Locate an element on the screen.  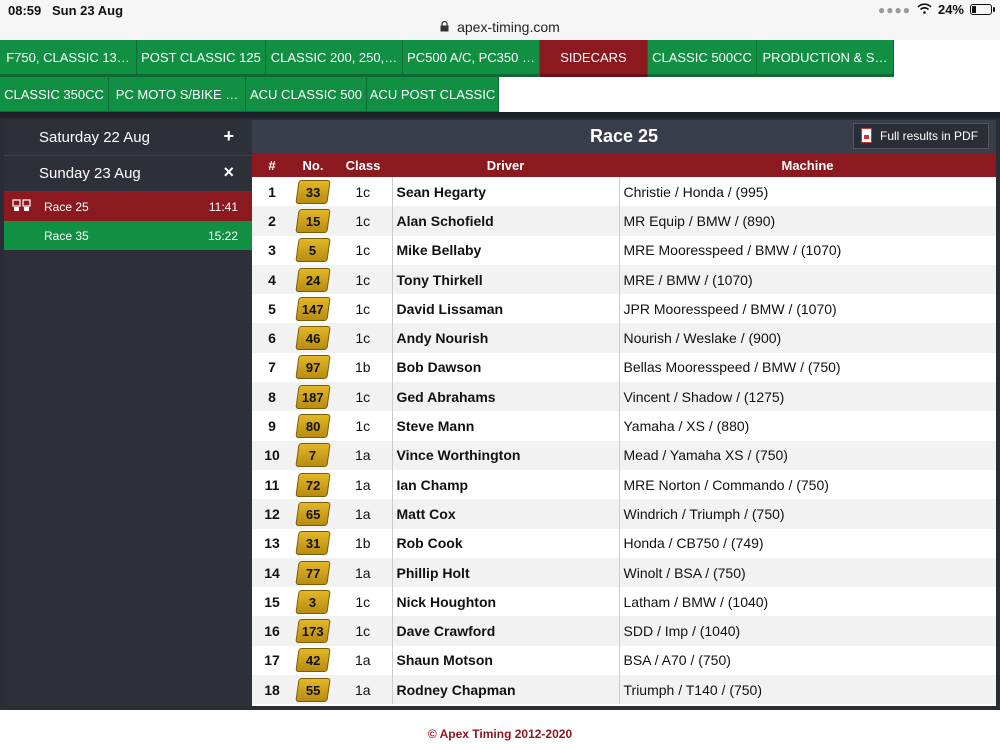
machine-cell: Mead / Yamaha XS / (750) is located at coordinates (807, 455).